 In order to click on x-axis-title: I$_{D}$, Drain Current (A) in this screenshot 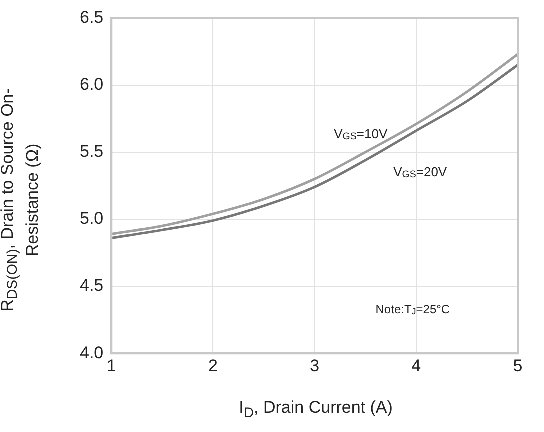, I will do `click(316, 410)`.